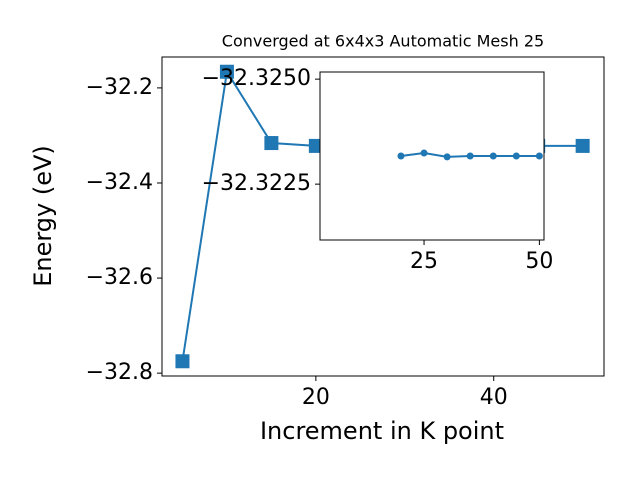 This screenshot has height=480, width=640. Describe the element at coordinates (494, 397) in the screenshot. I see `x-tick-label: 40` at that location.